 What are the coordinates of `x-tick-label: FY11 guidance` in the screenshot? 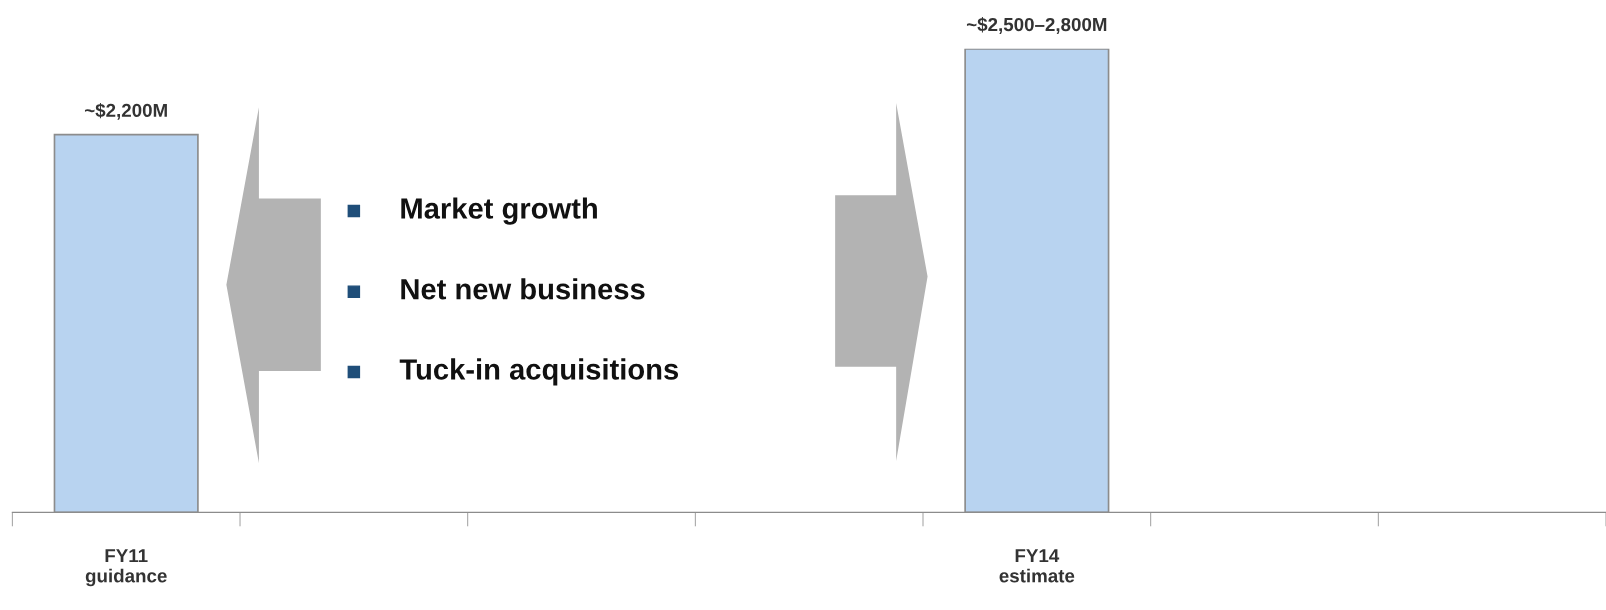 It's located at (126, 568).